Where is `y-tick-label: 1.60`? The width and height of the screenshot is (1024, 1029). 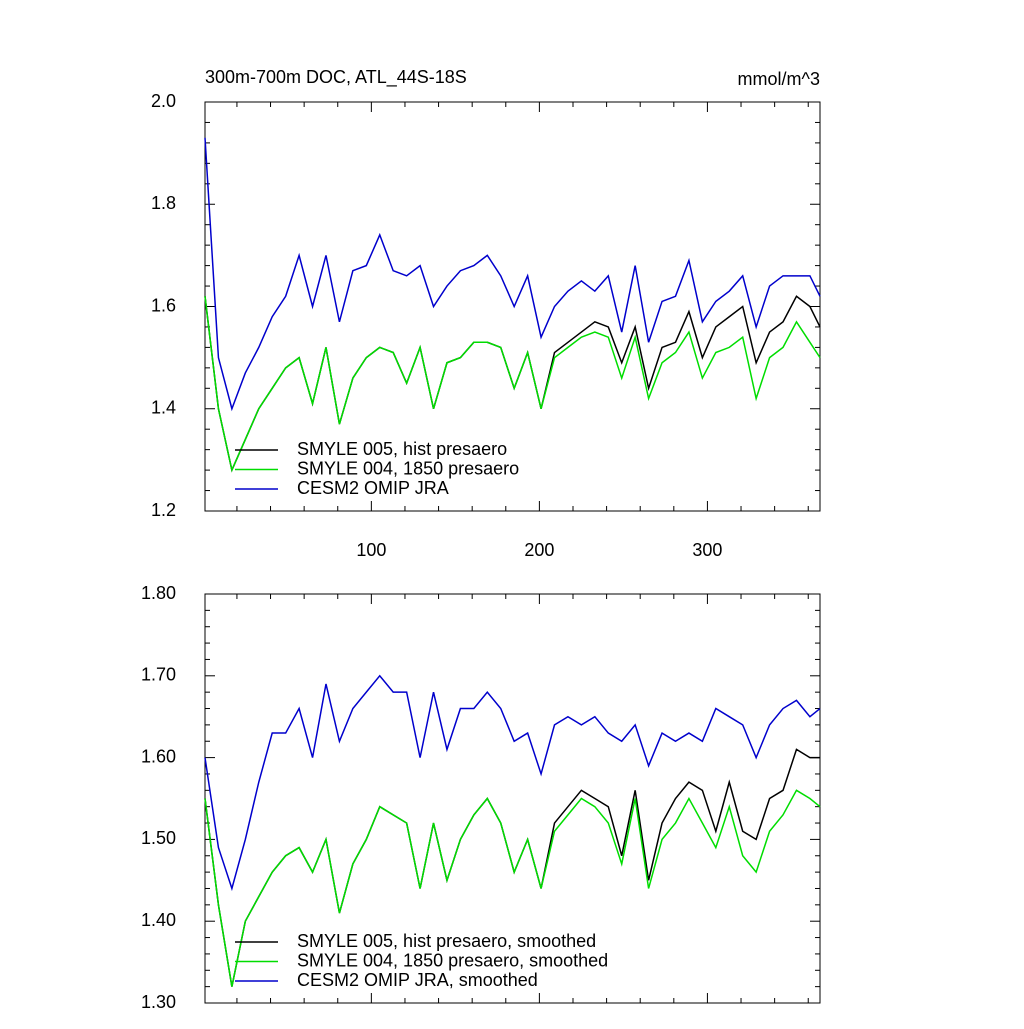
y-tick-label: 1.60 is located at coordinates (158, 756).